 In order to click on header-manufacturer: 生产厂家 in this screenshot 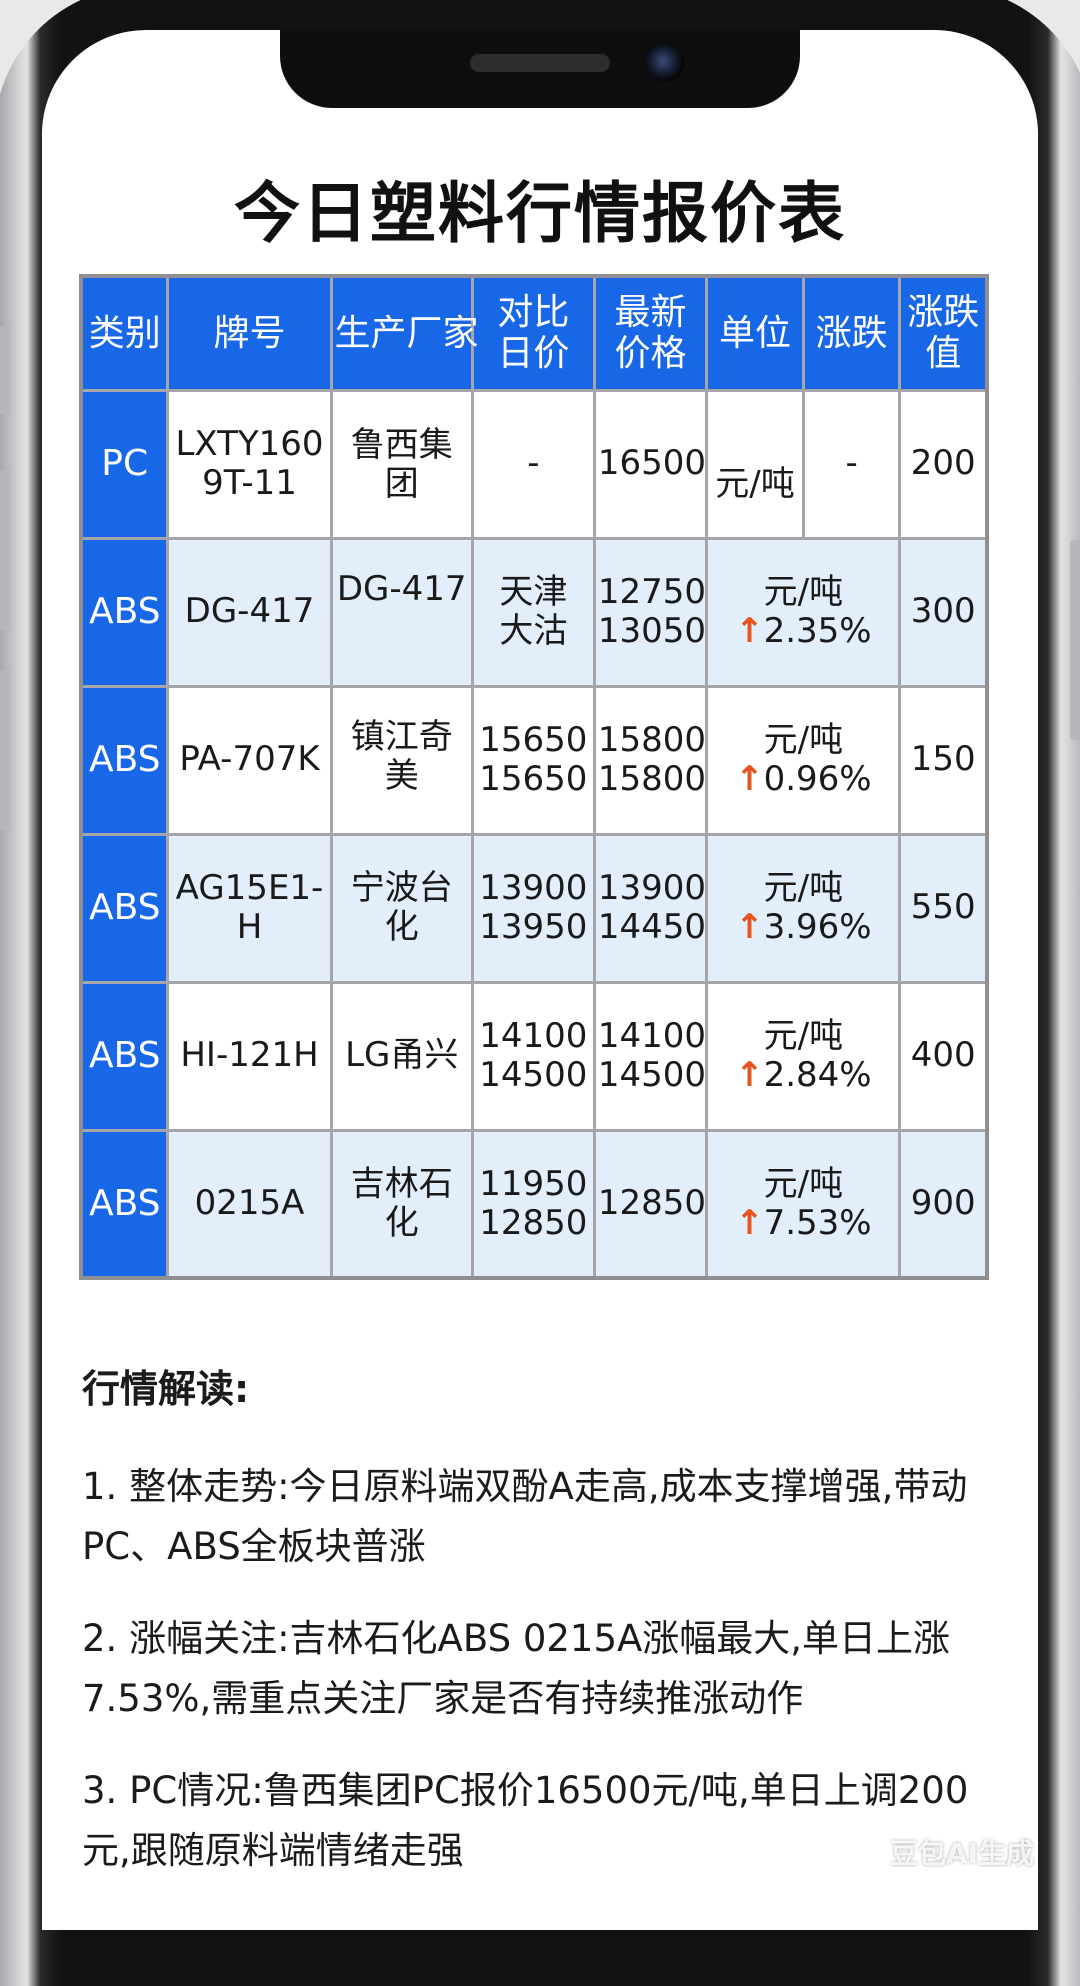, I will do `click(401, 333)`.